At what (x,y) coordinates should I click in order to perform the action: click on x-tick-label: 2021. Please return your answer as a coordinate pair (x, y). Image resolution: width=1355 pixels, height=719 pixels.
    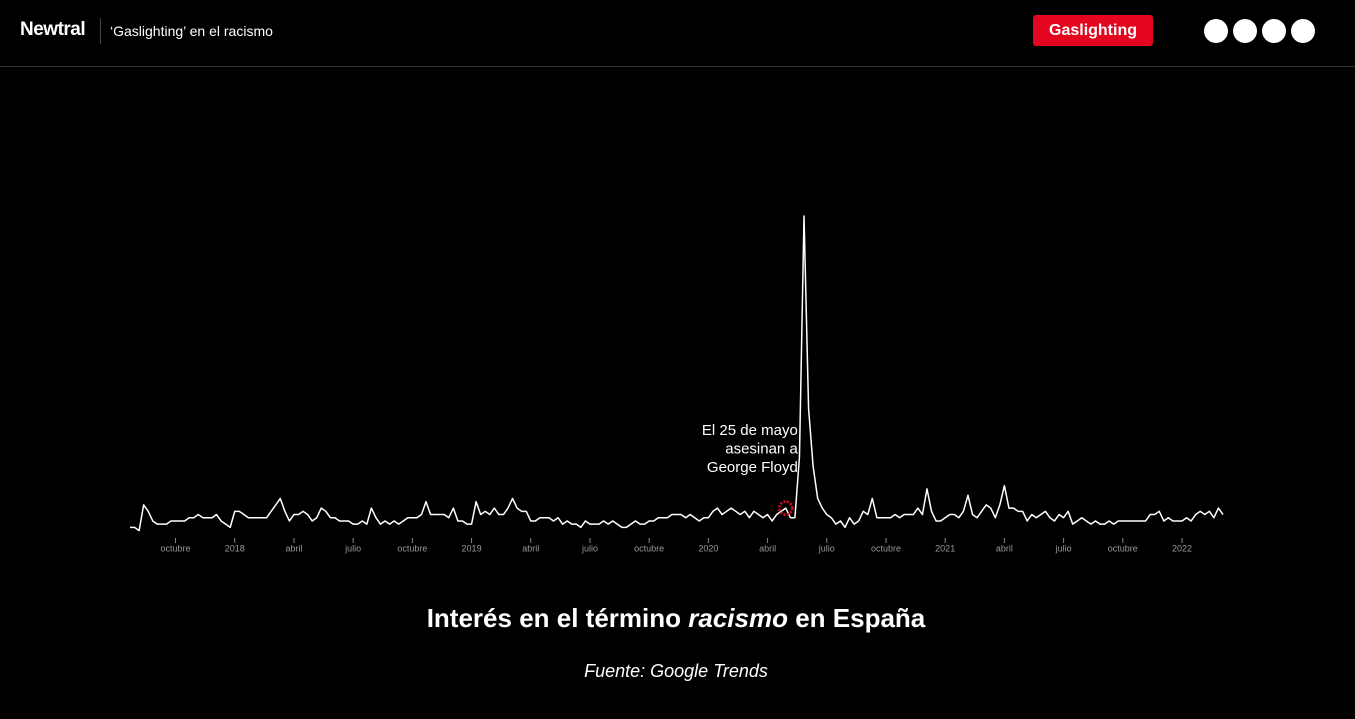
    Looking at the image, I should click on (945, 548).